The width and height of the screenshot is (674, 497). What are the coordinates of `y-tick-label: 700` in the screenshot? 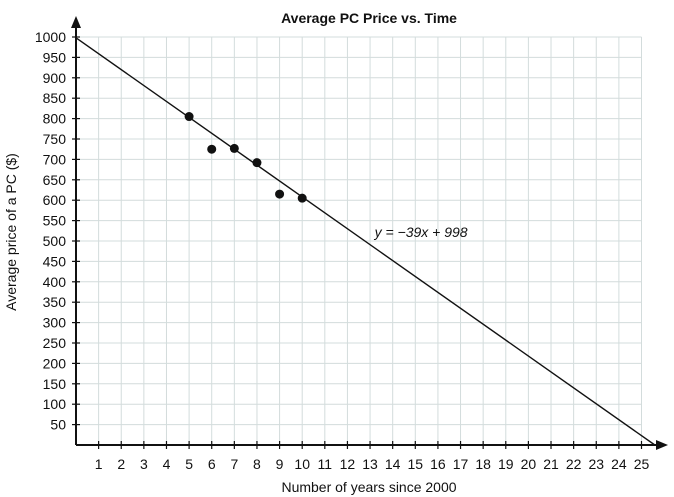 It's located at (55, 159).